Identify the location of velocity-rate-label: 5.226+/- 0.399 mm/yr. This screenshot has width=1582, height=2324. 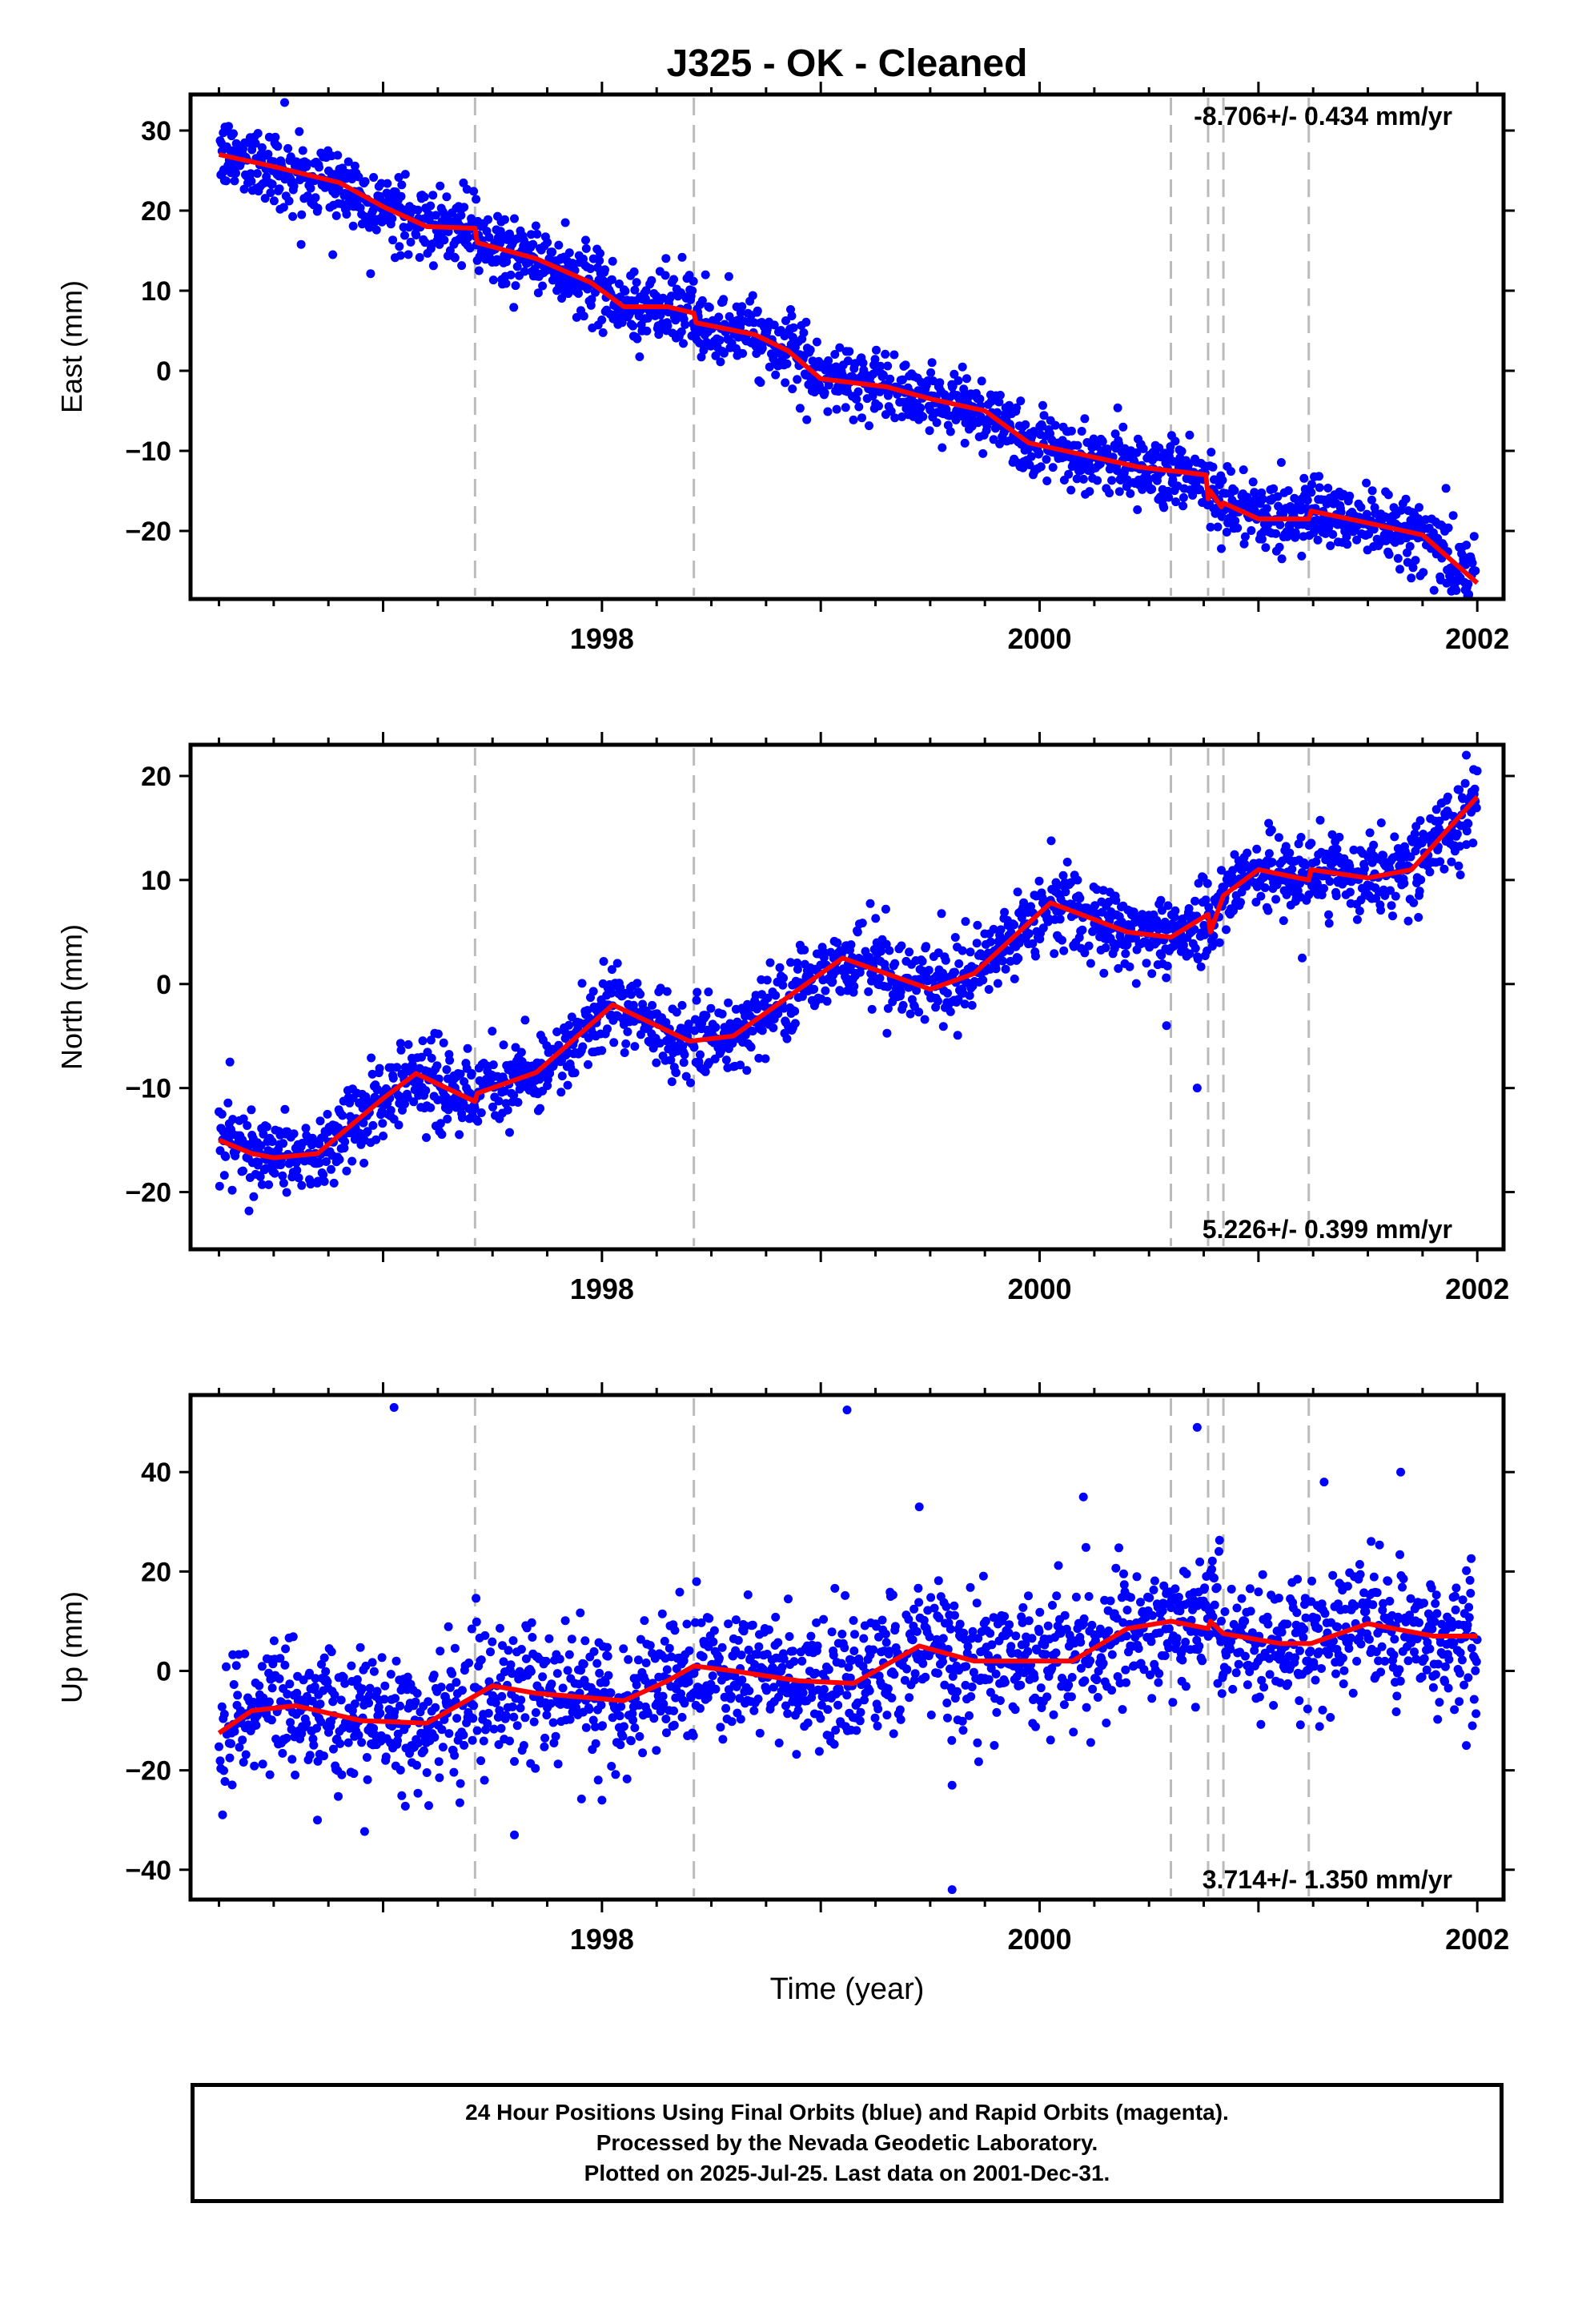
(1328, 1229).